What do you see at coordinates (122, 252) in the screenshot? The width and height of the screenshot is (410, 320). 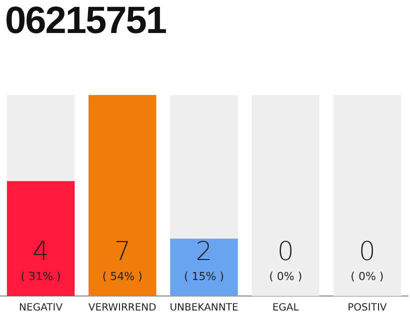 I see `data-label: 7` at bounding box center [122, 252].